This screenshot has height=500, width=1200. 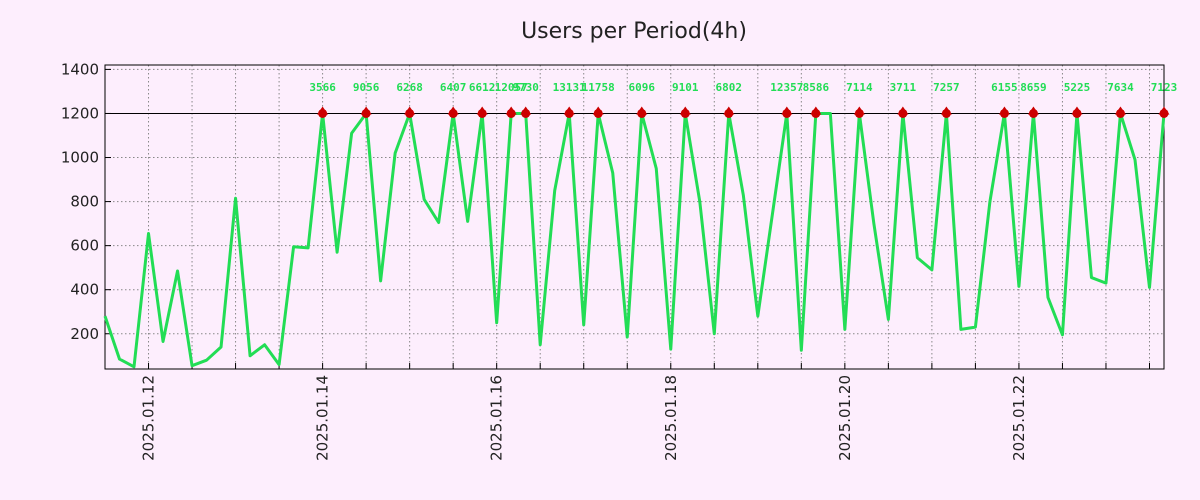 I want to click on x-tick-label: 2025.01.20, so click(x=845, y=418).